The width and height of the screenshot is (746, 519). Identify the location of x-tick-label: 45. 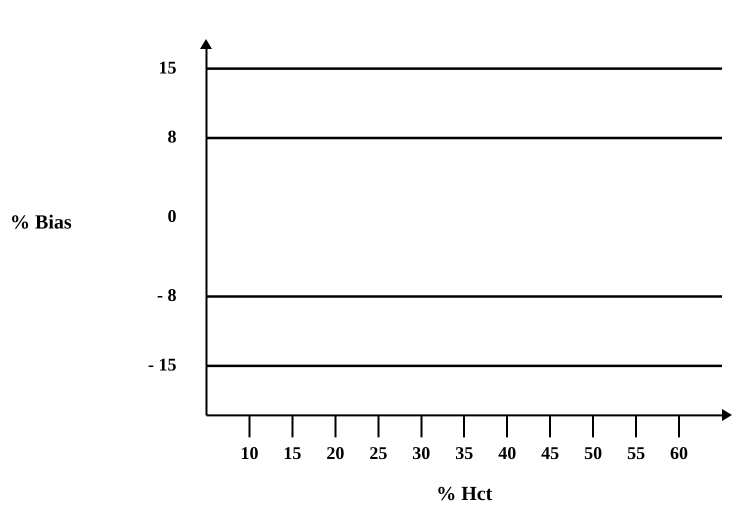
(550, 452).